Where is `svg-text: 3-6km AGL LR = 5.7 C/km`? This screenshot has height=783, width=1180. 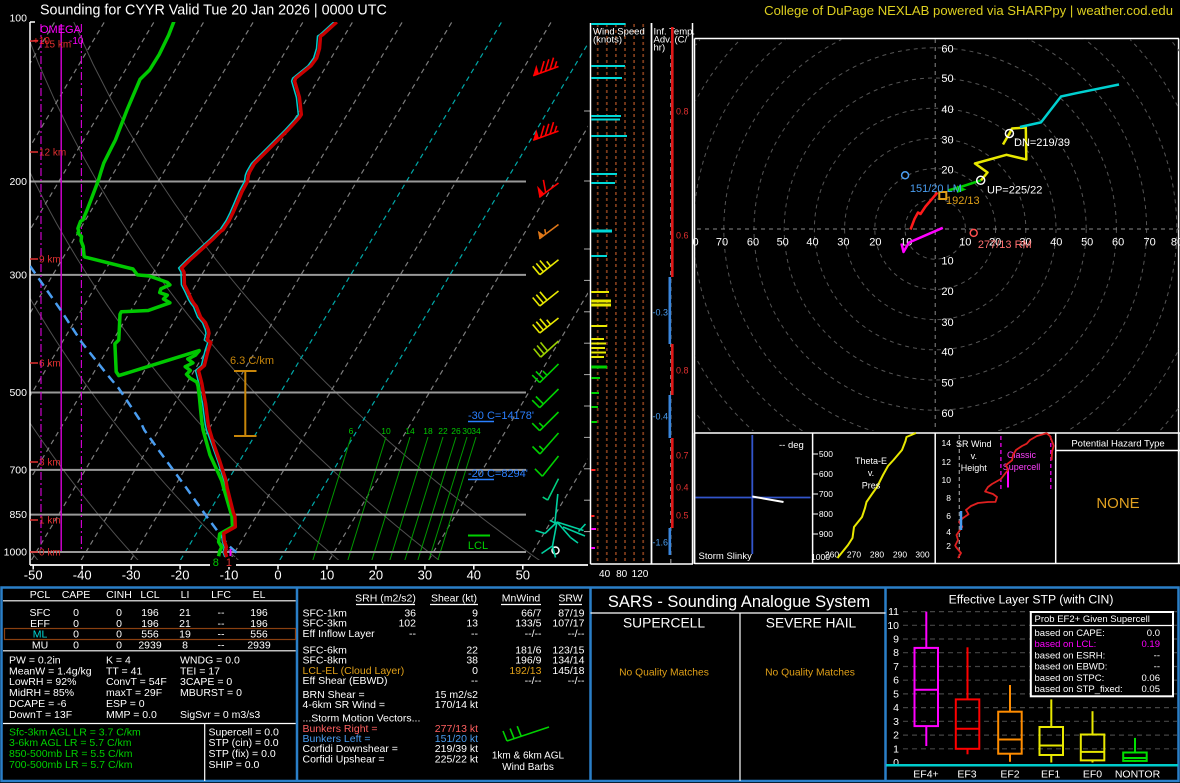 svg-text: 3-6km AGL LR = 5.7 C/km is located at coordinates (70, 743).